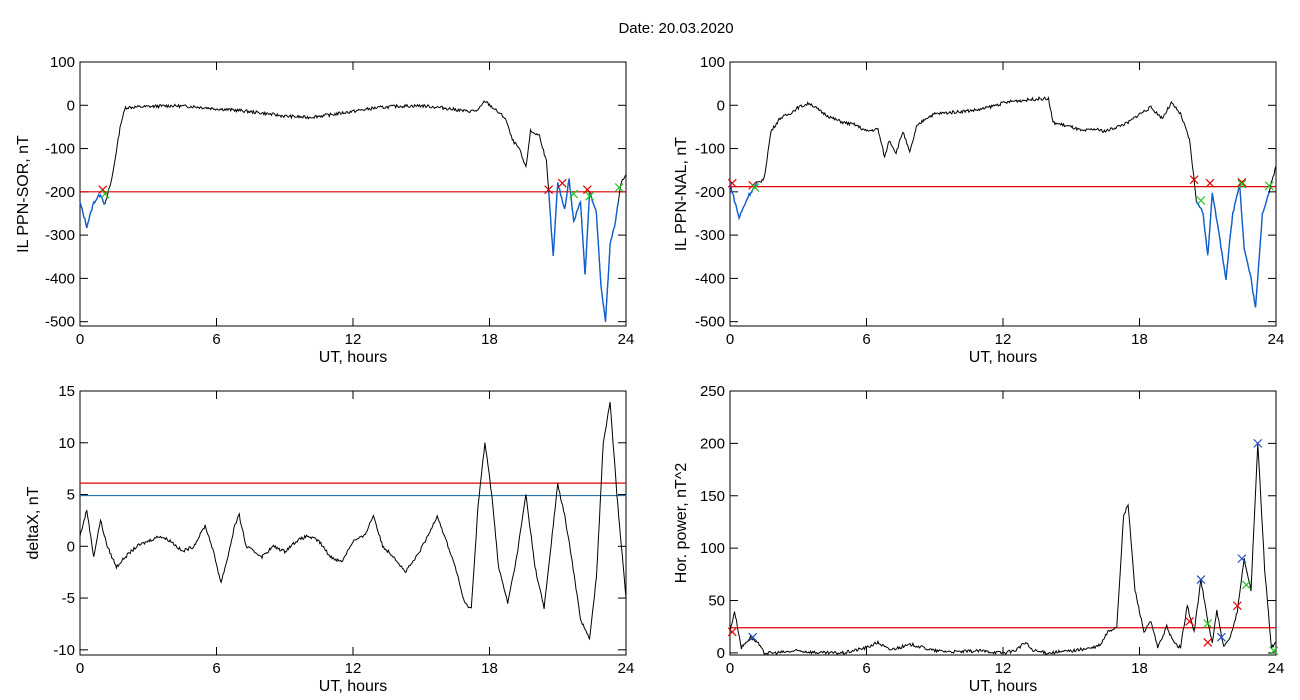 The width and height of the screenshot is (1300, 700). Describe the element at coordinates (68, 598) in the screenshot. I see `y-tick-label: -5` at that location.